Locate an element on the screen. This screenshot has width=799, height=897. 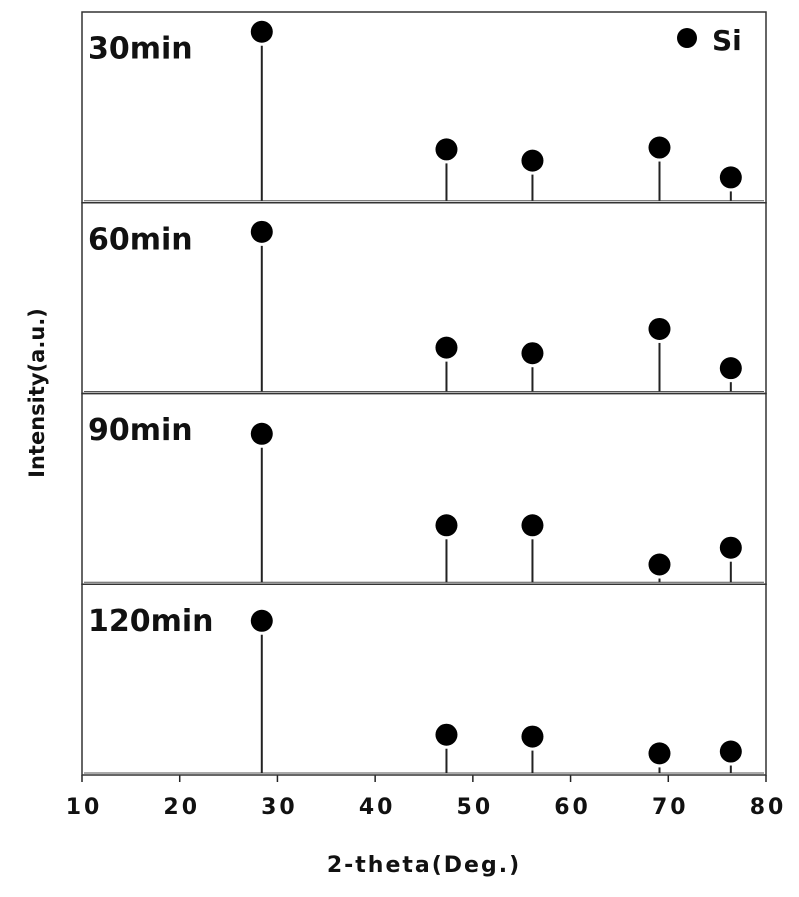
x-tick-label: 20 is located at coordinates (181, 807).